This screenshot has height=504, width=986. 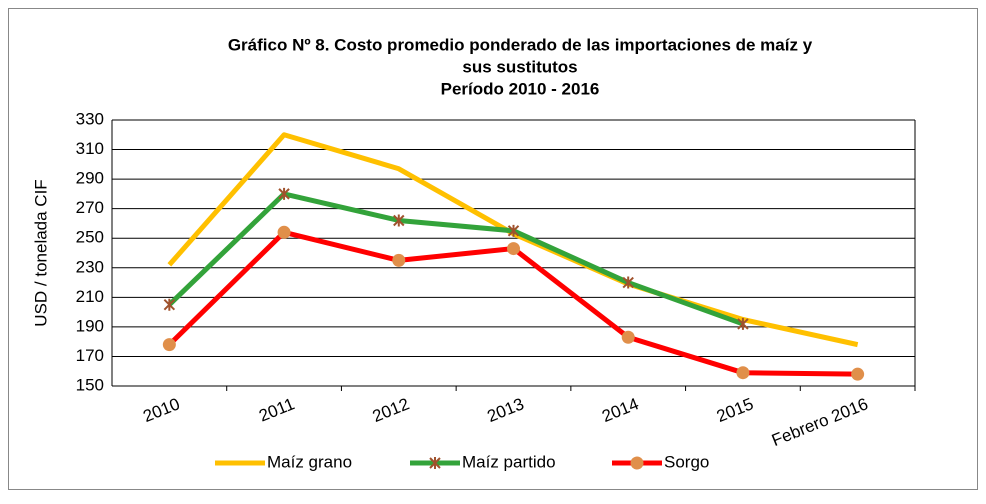 What do you see at coordinates (686, 461) in the screenshot?
I see `legend-label: Sorgo` at bounding box center [686, 461].